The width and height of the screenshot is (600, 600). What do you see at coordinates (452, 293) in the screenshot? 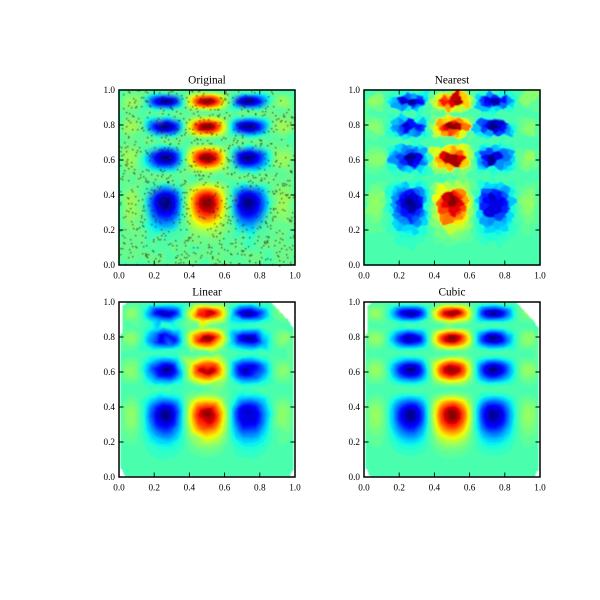
I see `svg-text: Cubic` at bounding box center [452, 293].